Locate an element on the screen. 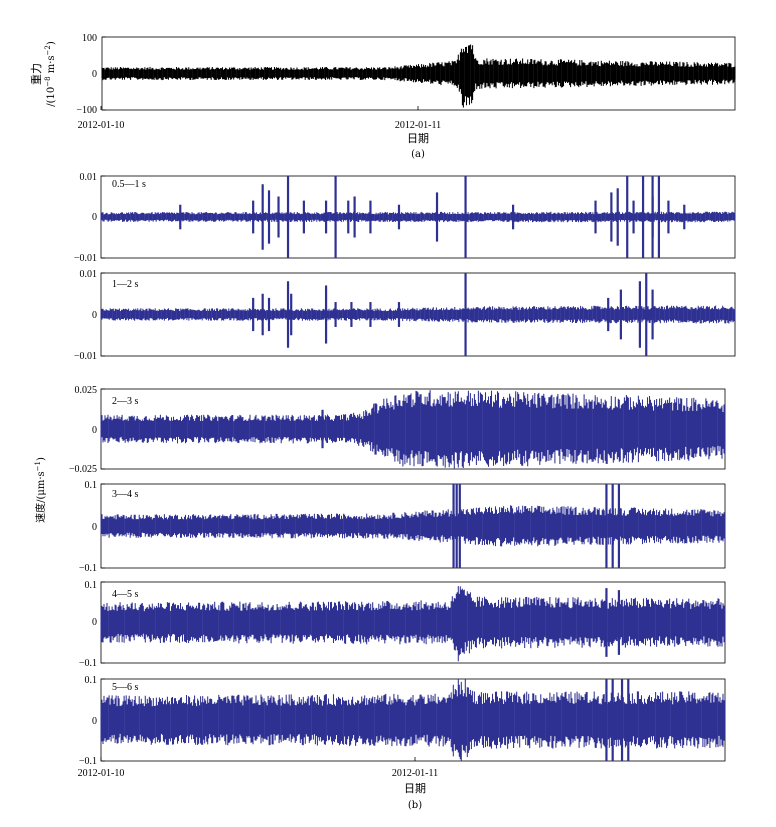 Image resolution: width=776 pixels, height=827 pixels. velocity-panel-3-trace is located at coordinates (413, 429).